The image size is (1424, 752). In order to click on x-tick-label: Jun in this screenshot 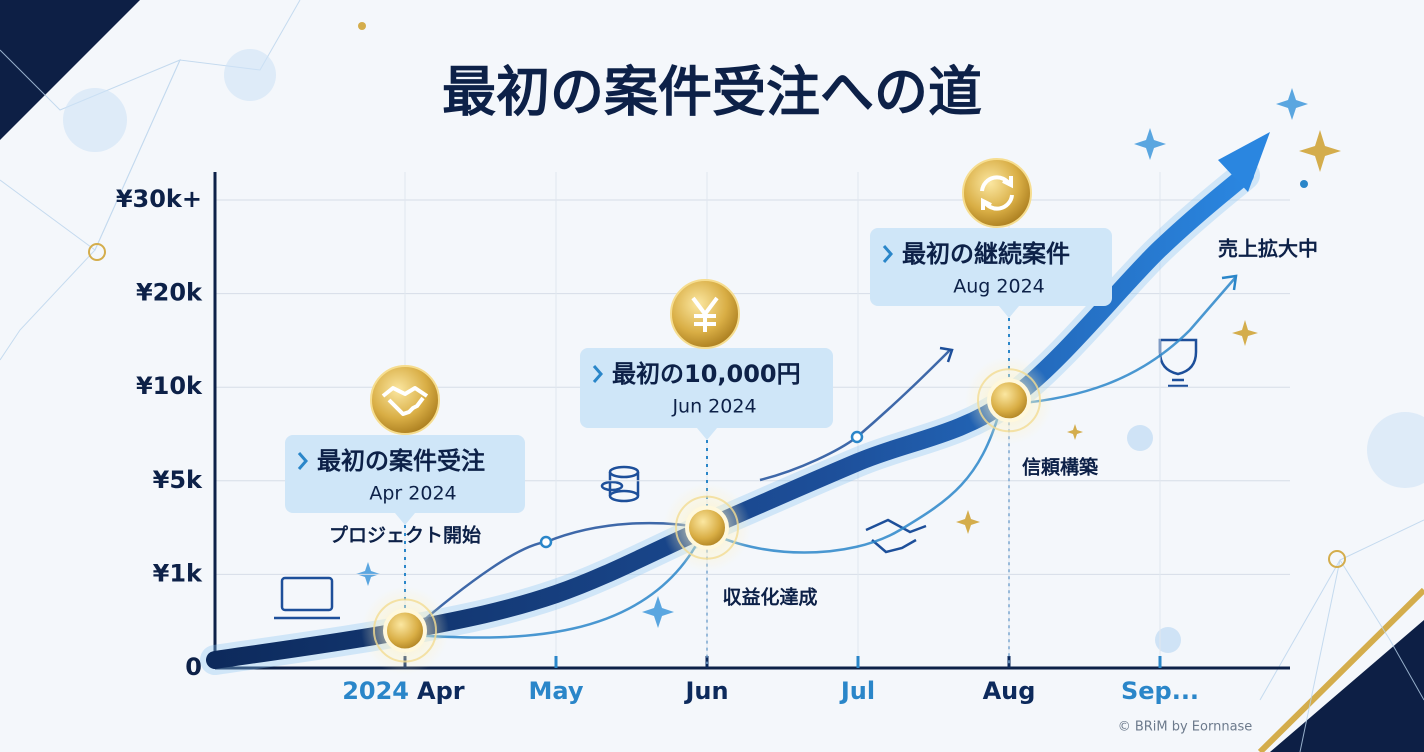, I will do `click(705, 691)`.